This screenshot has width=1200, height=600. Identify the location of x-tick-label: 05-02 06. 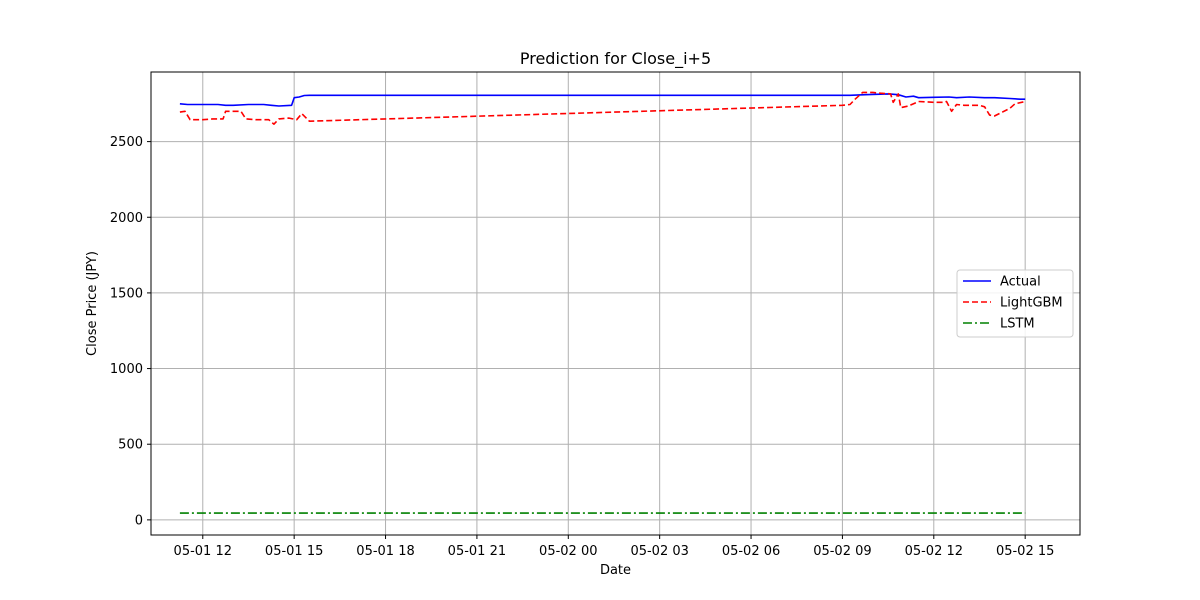
(751, 551).